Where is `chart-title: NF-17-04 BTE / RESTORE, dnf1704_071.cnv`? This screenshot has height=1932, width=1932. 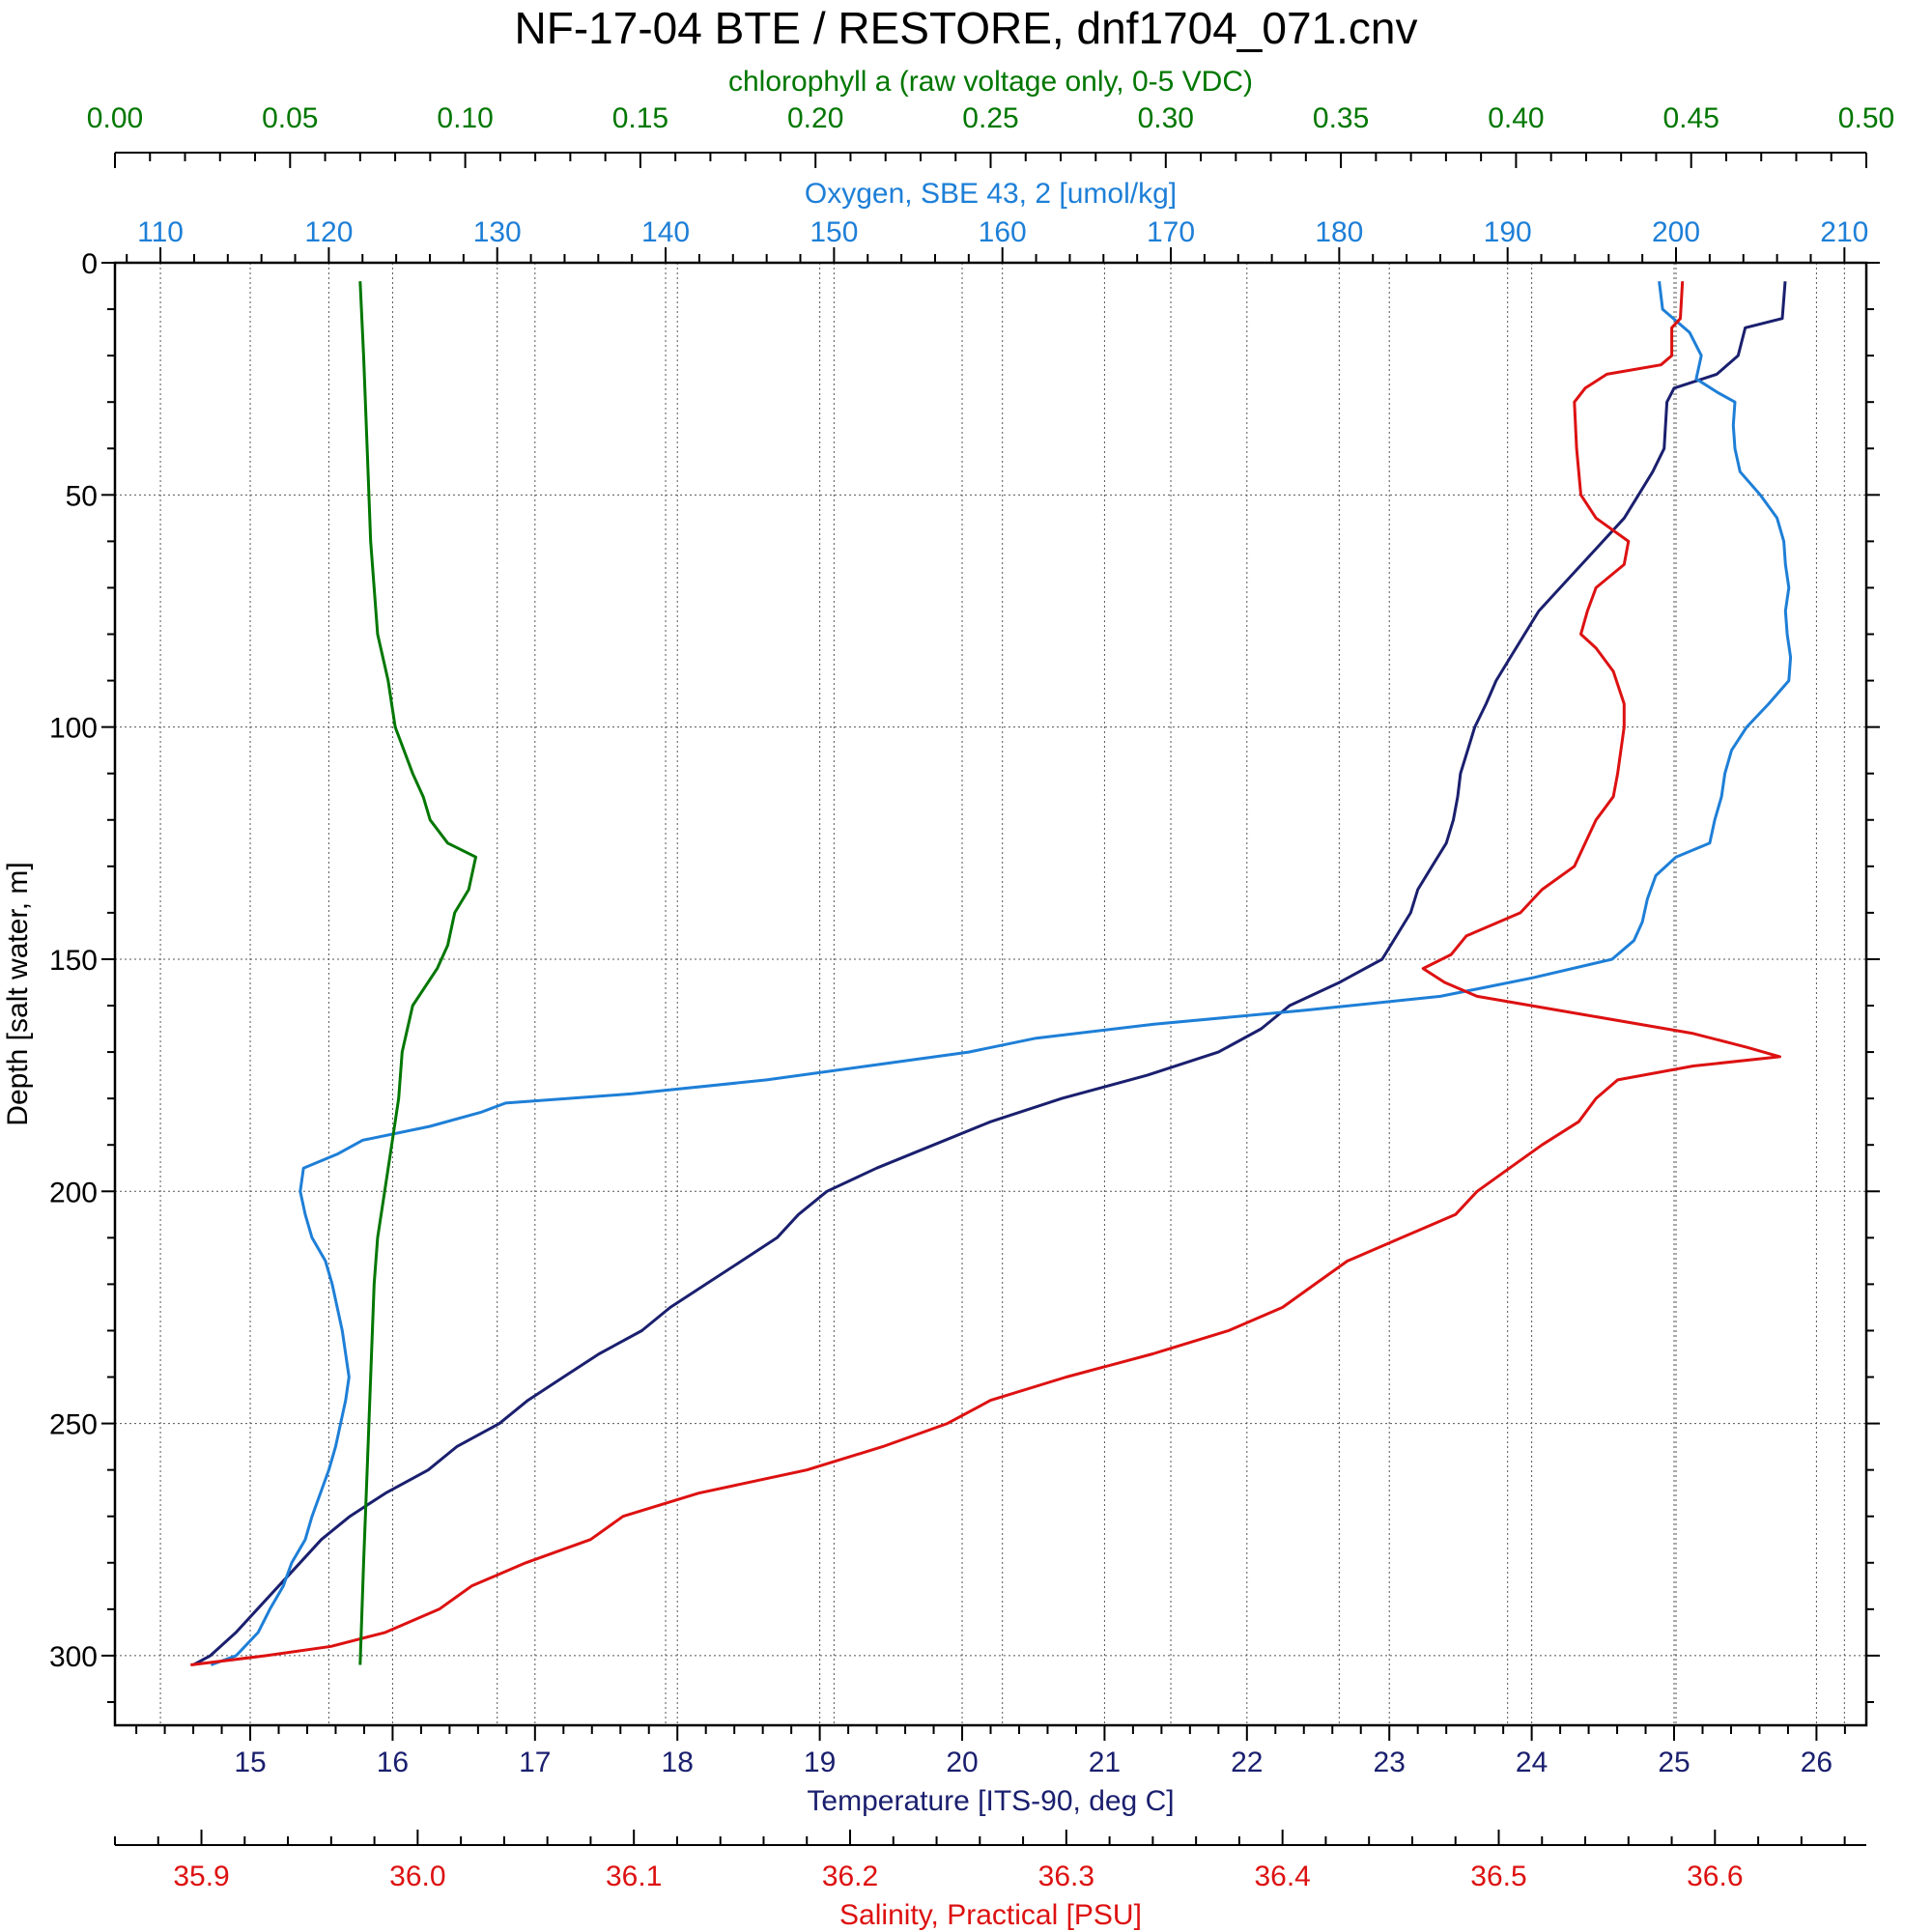 chart-title: NF-17-04 BTE / RESTORE, dnf1704_071.cnv is located at coordinates (966, 28).